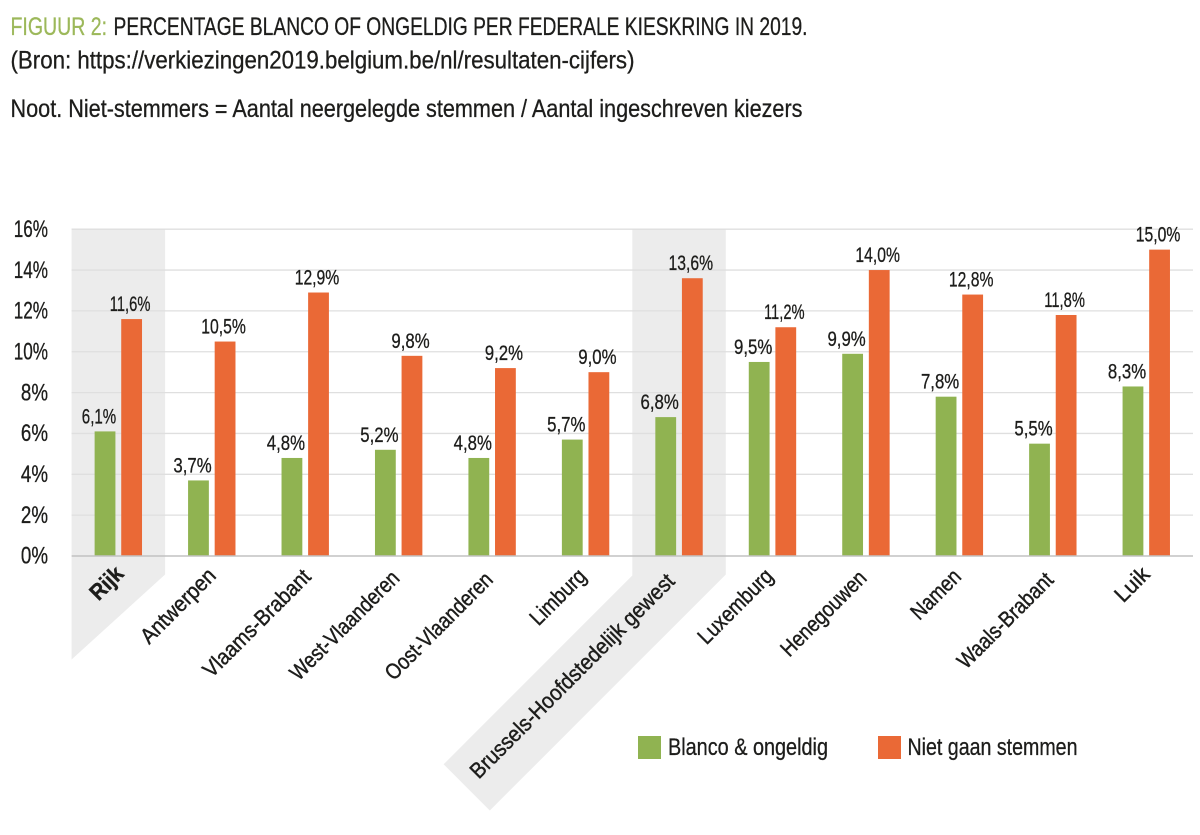  I want to click on svg-text: 5,7%, so click(566, 425).